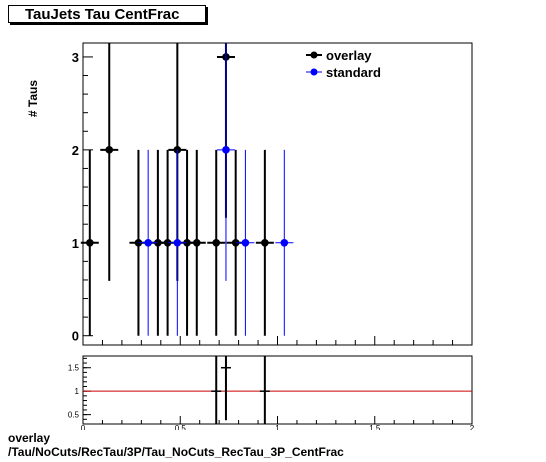  I want to click on y-tick-label: 2, so click(75, 150).